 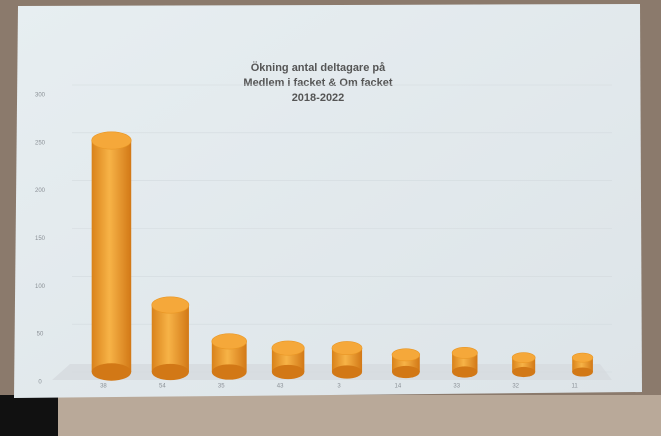 I want to click on chart-title-line: 2018-2022, so click(x=318, y=98).